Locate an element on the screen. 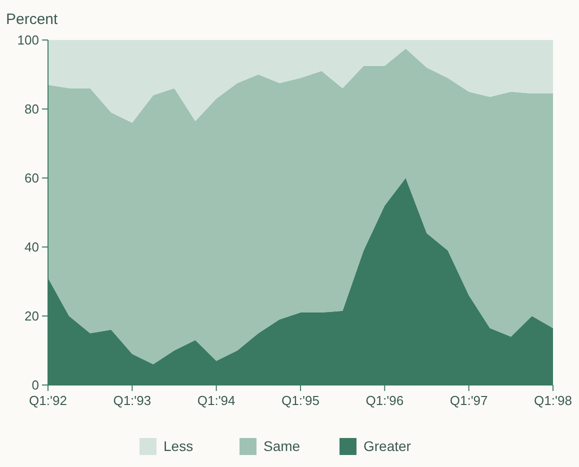 The height and width of the screenshot is (467, 579). x-tick-label: Q1:'95 is located at coordinates (301, 400).